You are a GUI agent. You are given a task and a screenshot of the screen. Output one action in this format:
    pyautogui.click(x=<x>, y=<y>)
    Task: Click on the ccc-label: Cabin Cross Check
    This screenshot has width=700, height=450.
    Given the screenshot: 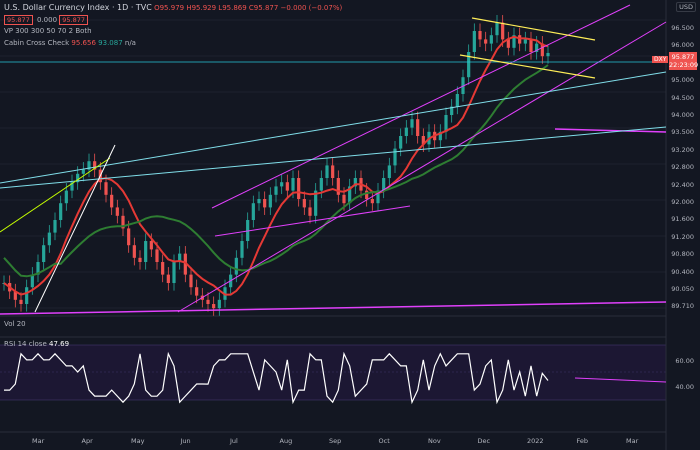 What is the action you would take?
    pyautogui.click(x=37, y=43)
    